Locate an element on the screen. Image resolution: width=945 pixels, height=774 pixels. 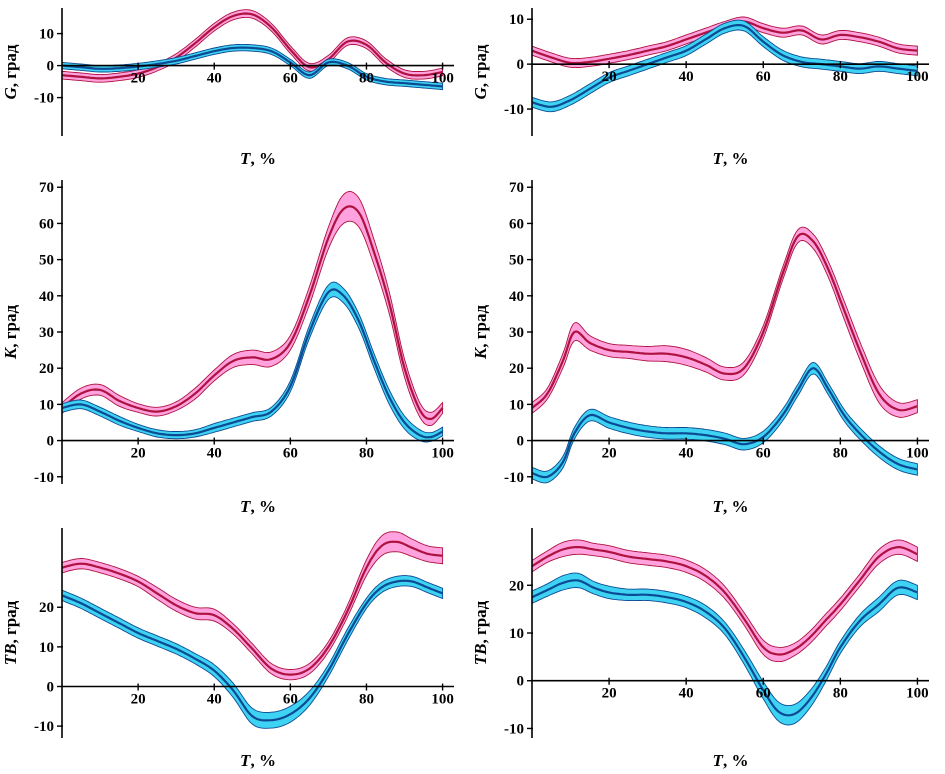
chart-cell-g-right: -10 0 10 20 40 60 80 100 G, град T, % is located at coordinates (707, 86).